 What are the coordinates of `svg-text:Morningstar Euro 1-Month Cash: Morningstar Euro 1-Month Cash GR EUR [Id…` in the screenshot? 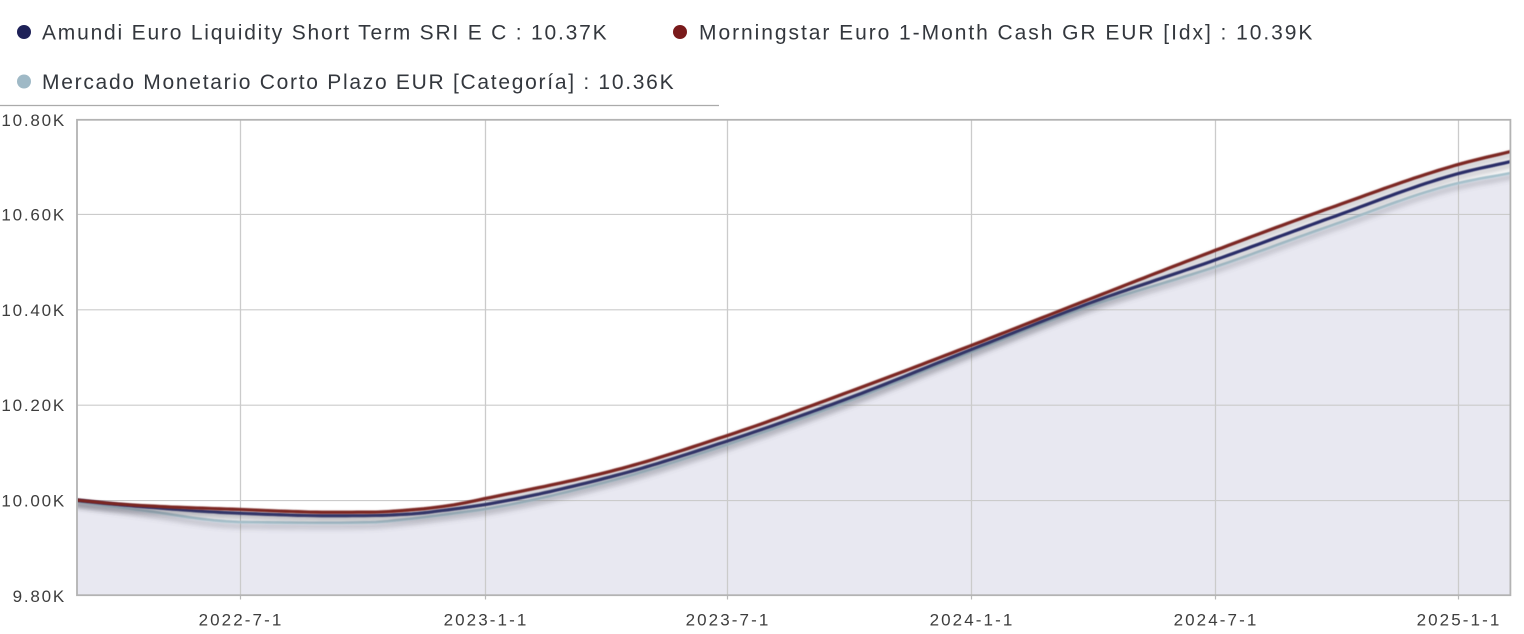 It's located at (1006, 33).